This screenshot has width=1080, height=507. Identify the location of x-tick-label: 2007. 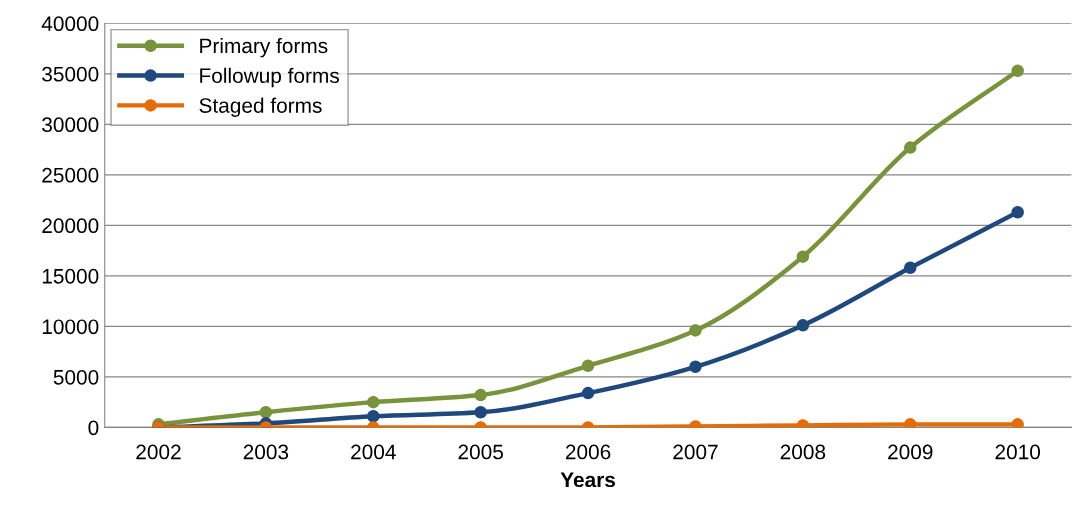
(695, 452).